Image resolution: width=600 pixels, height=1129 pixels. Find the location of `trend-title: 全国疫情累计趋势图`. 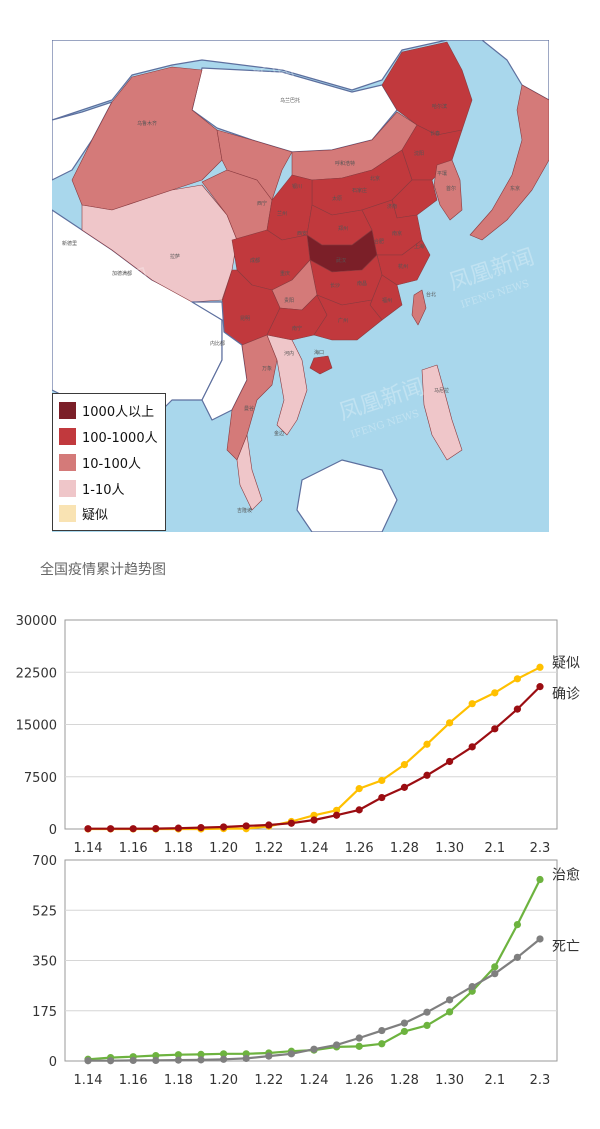

trend-title: 全国疫情累计趋势图 is located at coordinates (103, 570).